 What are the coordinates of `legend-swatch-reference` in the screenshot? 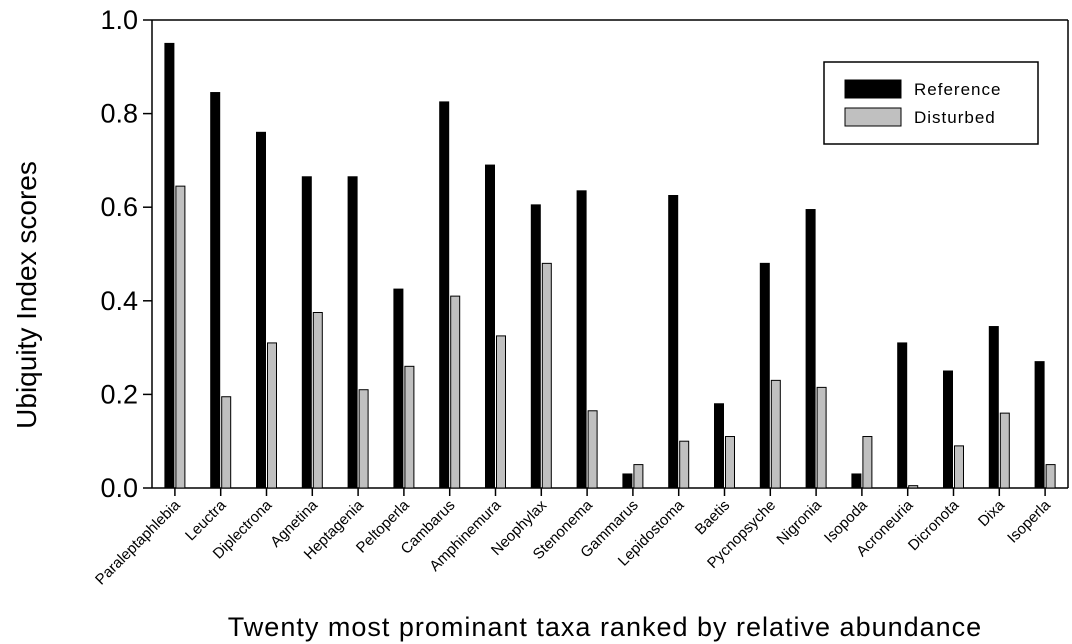 It's located at (873, 89).